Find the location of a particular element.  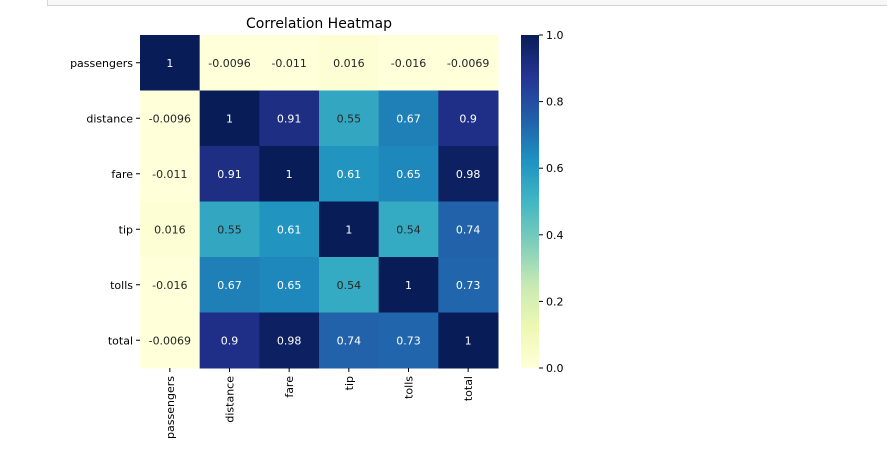

y-tick-label-total: total is located at coordinates (120, 340).